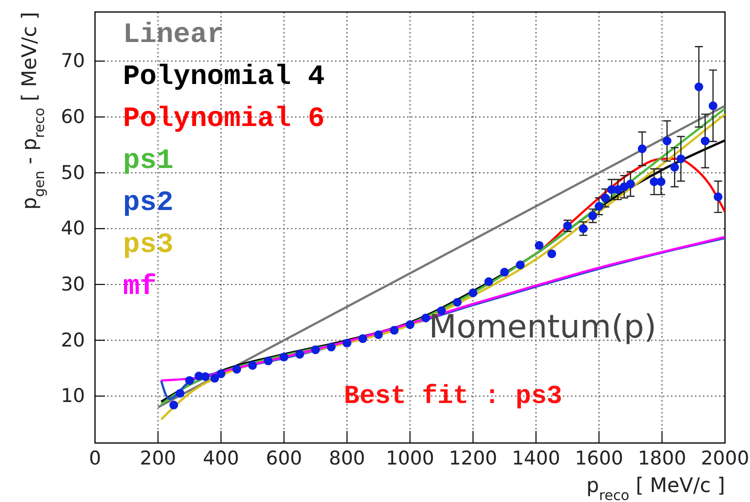 Image resolution: width=750 pixels, height=502 pixels. Describe the element at coordinates (72, 340) in the screenshot. I see `y-tick-label: 20` at that location.